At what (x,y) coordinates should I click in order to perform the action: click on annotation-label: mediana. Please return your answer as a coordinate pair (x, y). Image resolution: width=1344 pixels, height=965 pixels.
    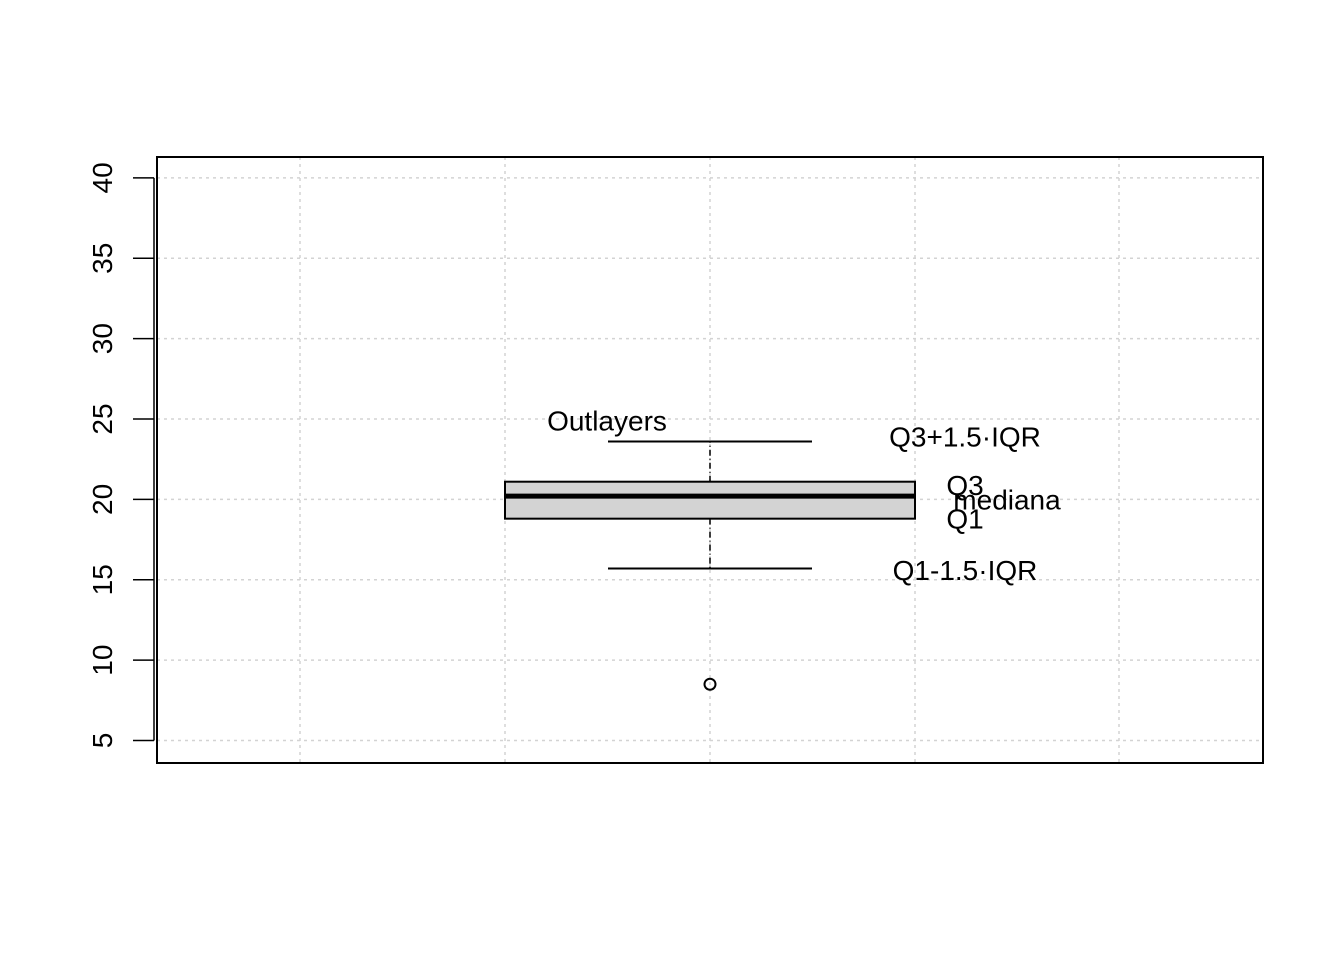
    Looking at the image, I should click on (1007, 499).